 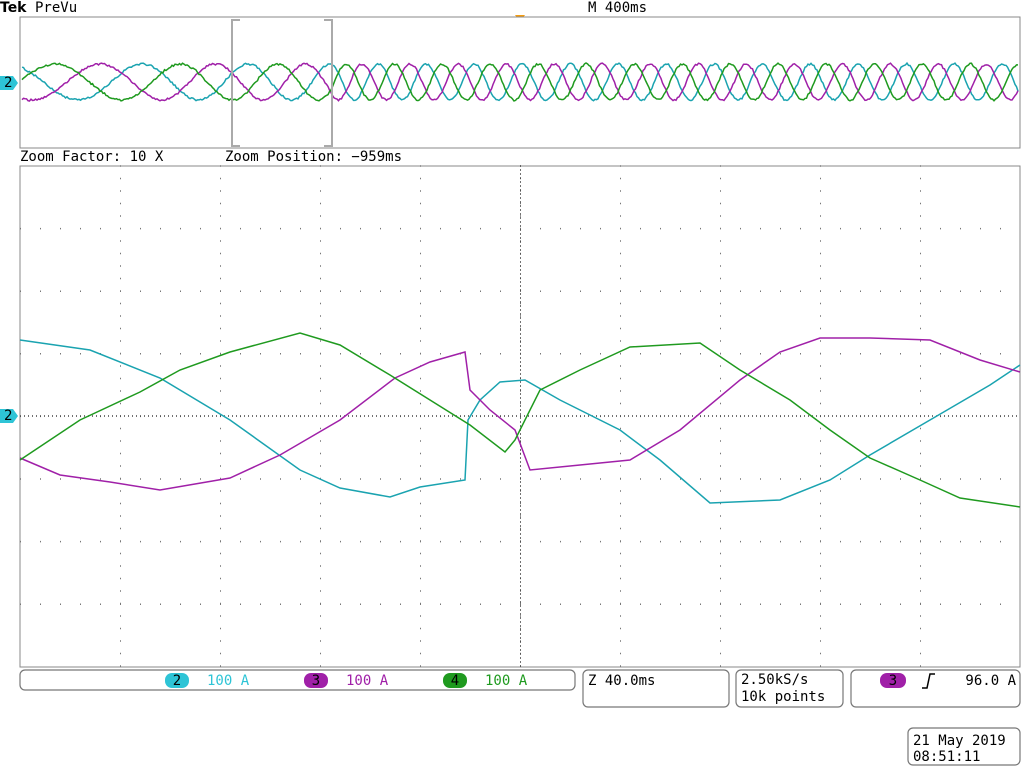 What do you see at coordinates (617, 8) in the screenshot?
I see `timebase: M 400ms` at bounding box center [617, 8].